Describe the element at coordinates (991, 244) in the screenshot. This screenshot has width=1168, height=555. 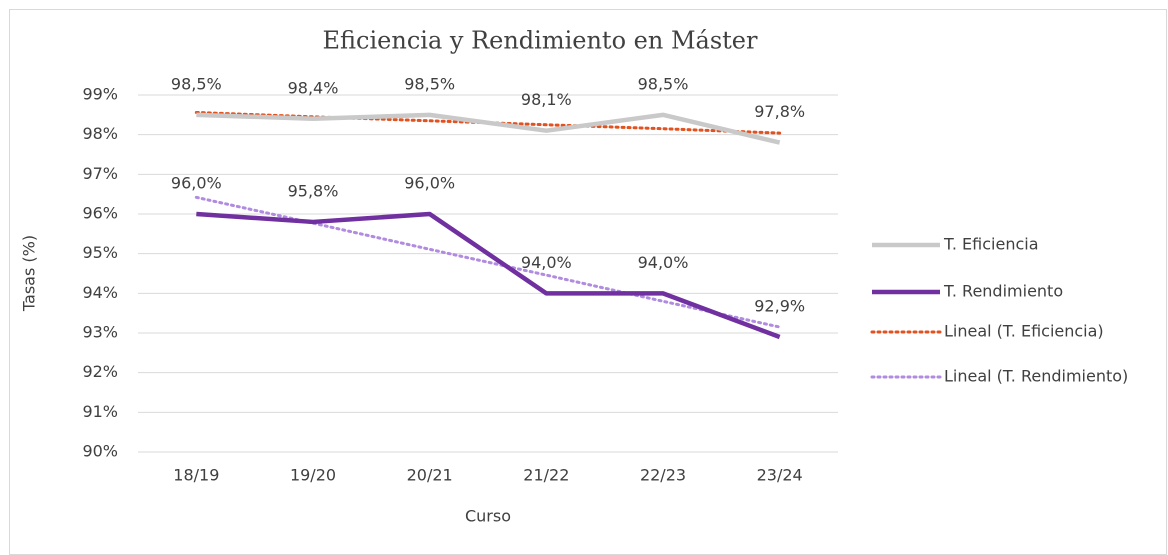
I see `legend-label: T. Eficiencia` at that location.